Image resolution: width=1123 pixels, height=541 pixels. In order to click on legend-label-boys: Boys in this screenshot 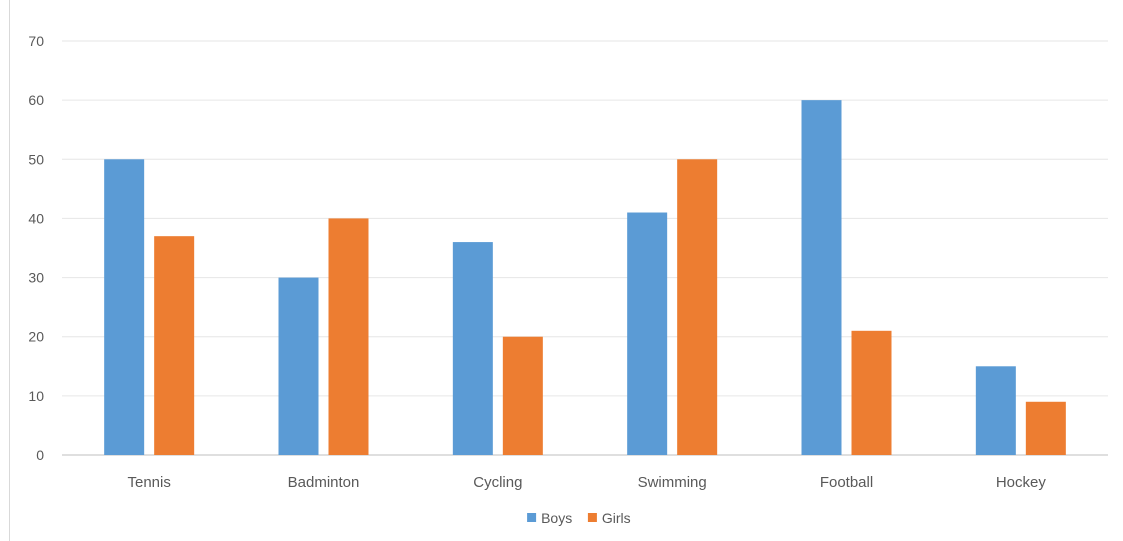, I will do `click(556, 518)`.